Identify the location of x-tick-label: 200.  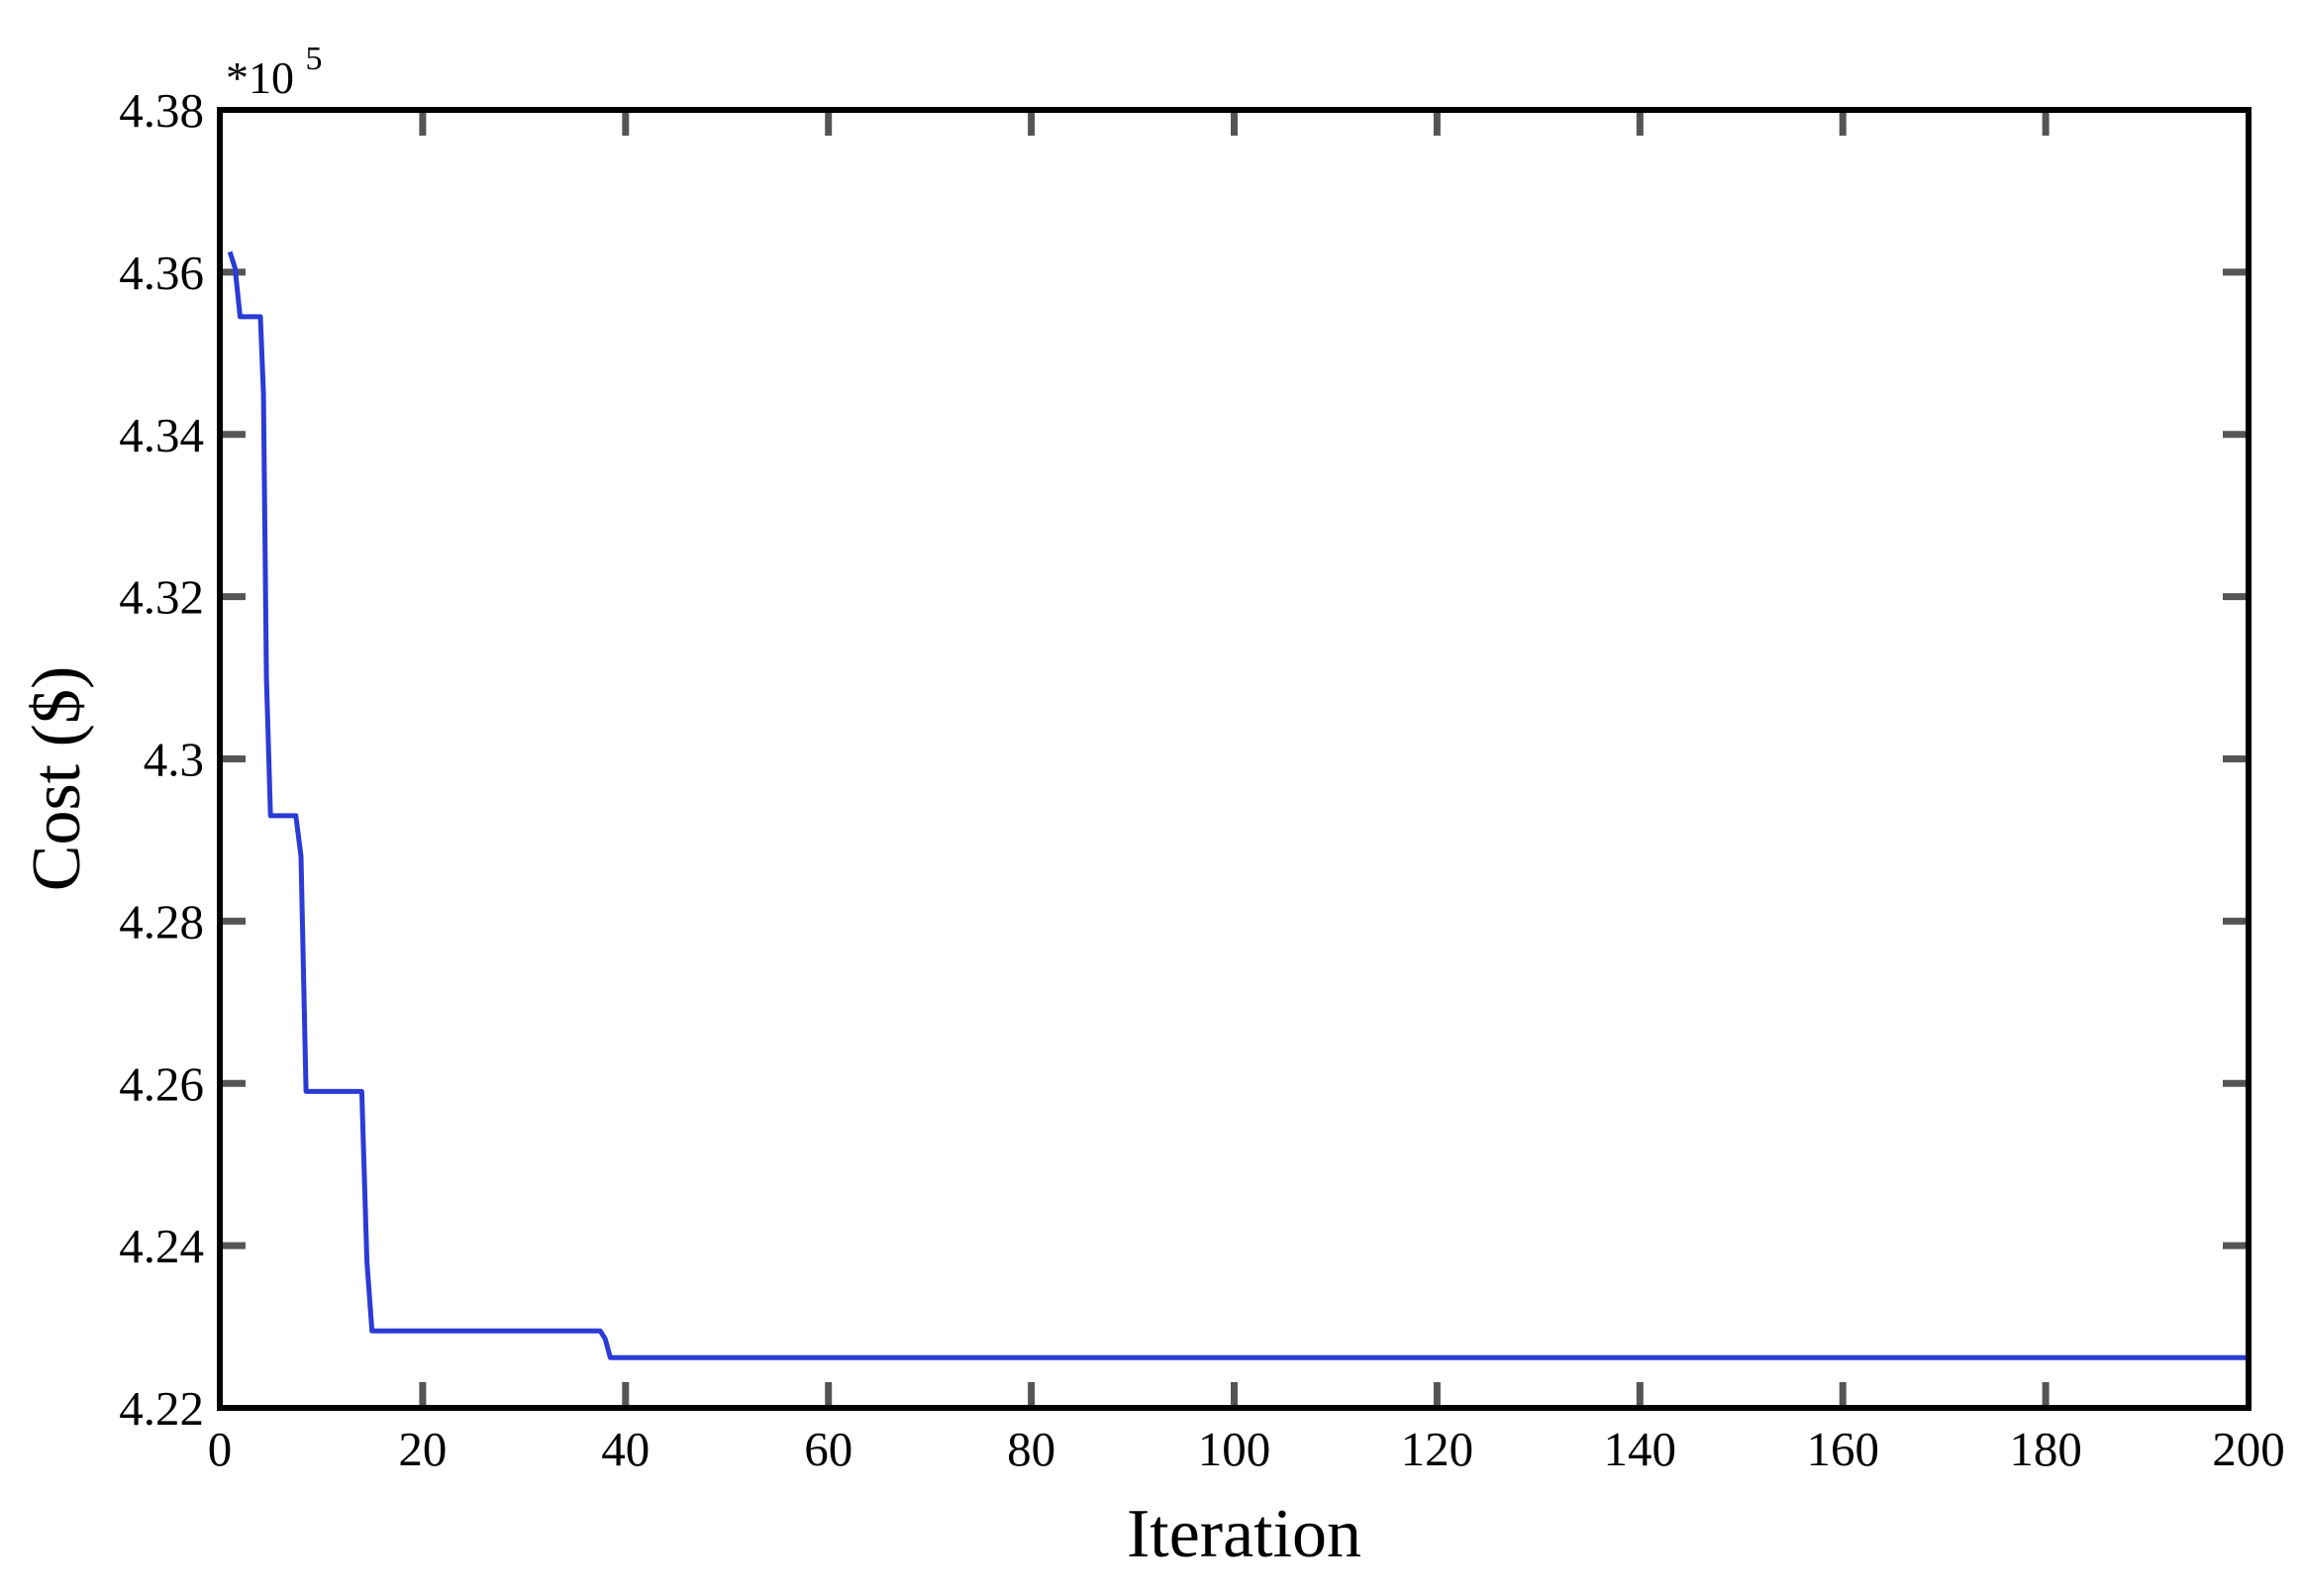
(2248, 1449).